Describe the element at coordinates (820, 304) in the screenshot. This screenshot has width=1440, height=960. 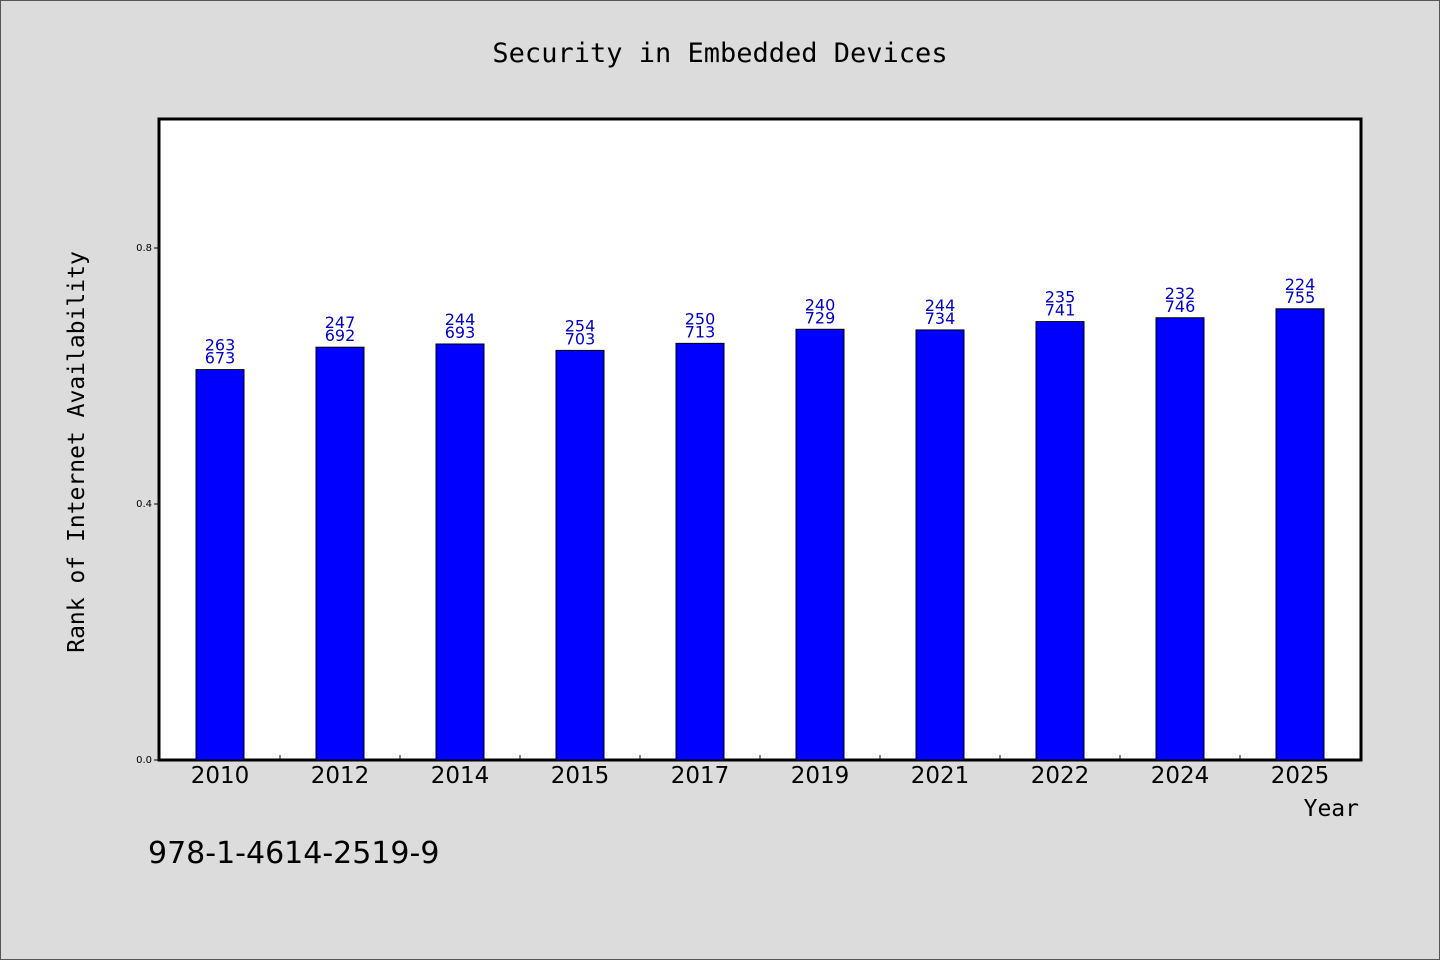
I see `bar-label-top: 240` at that location.